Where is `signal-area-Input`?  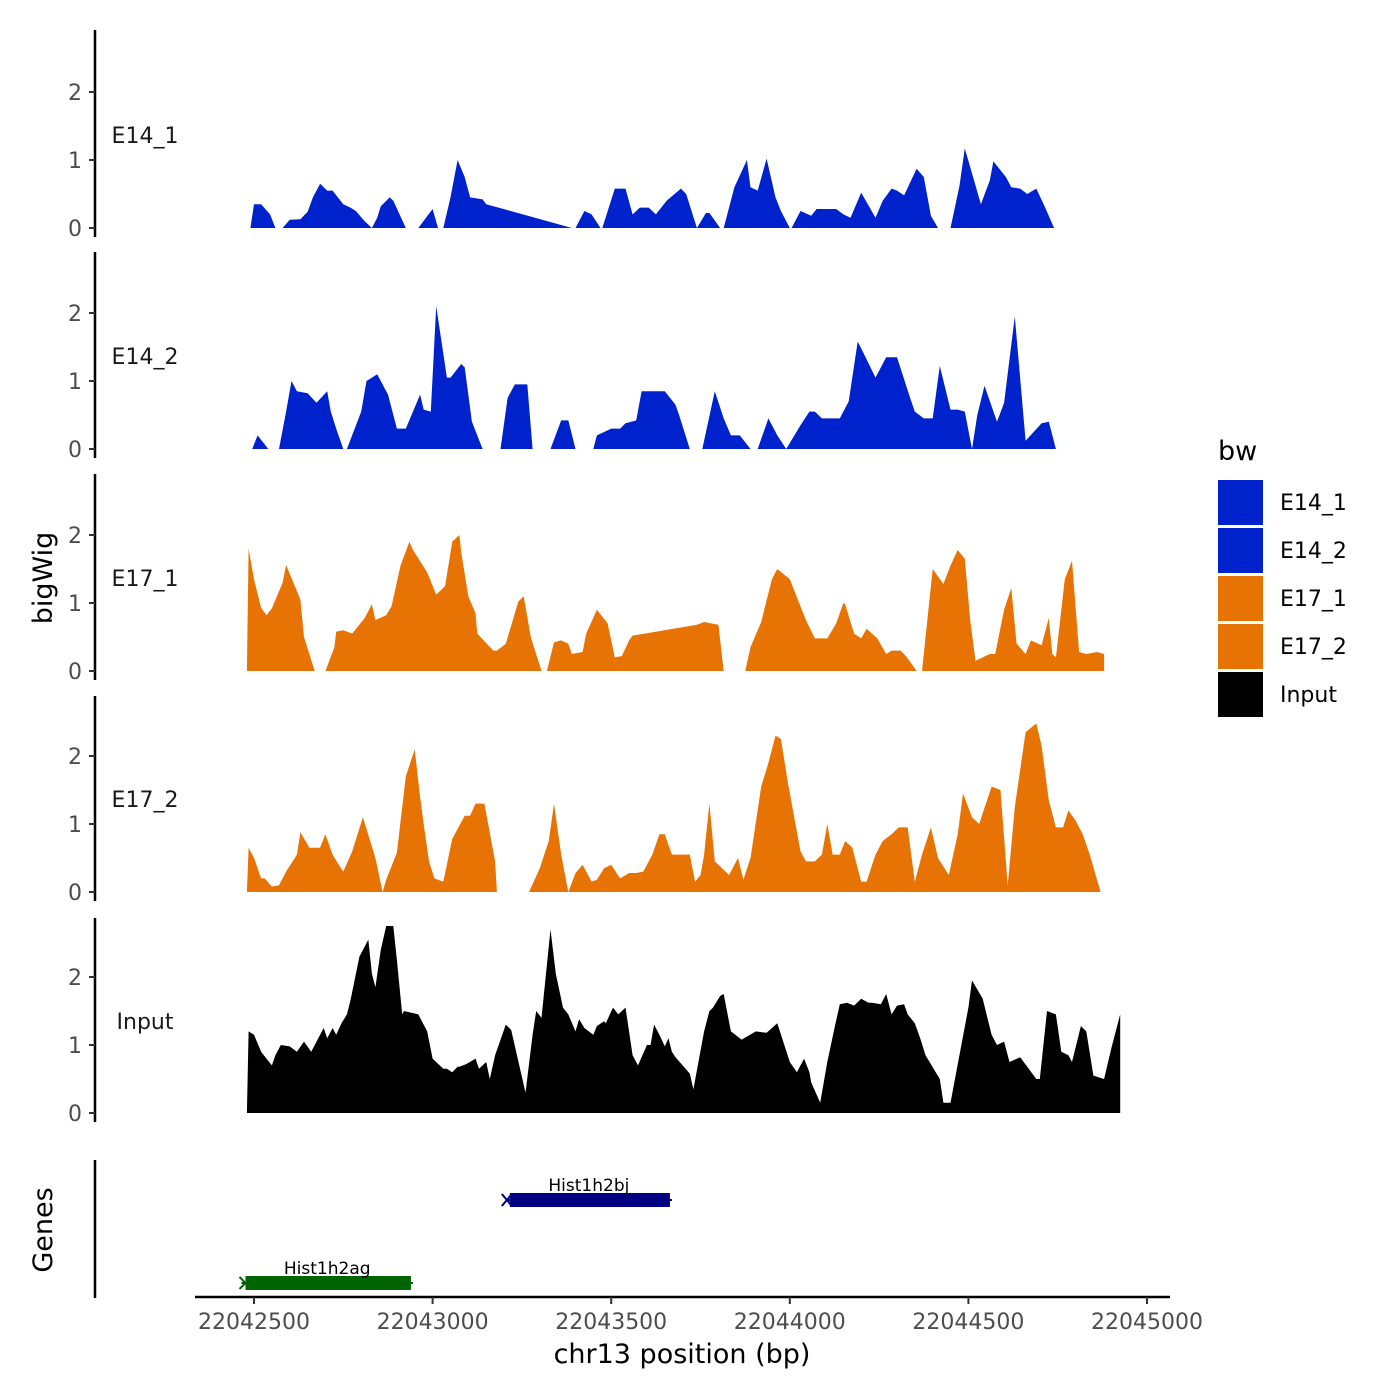
signal-area-Input is located at coordinates (683, 1019).